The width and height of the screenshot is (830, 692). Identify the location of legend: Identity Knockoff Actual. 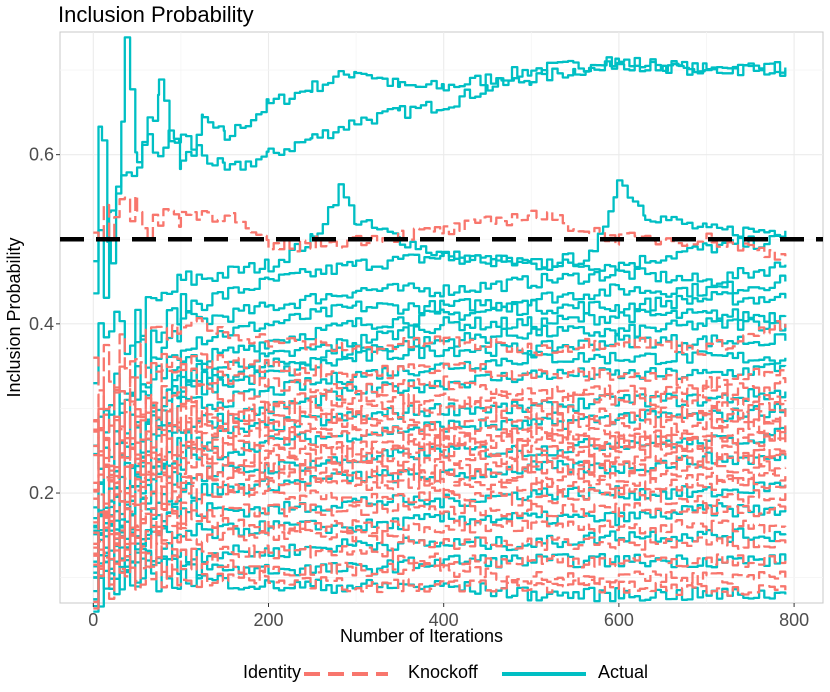
(415, 674).